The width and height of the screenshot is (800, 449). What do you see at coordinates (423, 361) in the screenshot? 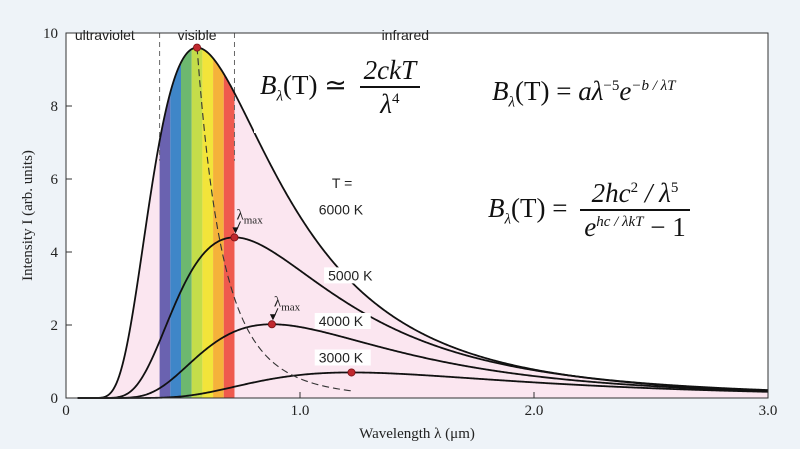
I see `curve-4000k` at bounding box center [423, 361].